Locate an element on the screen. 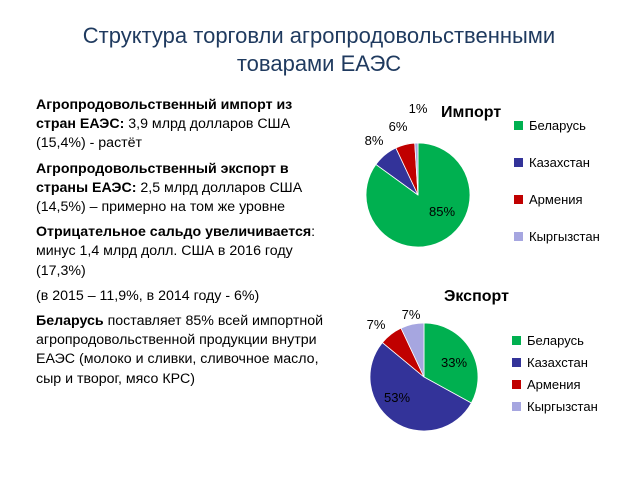  import-pie-label-2: 6% is located at coordinates (398, 126).